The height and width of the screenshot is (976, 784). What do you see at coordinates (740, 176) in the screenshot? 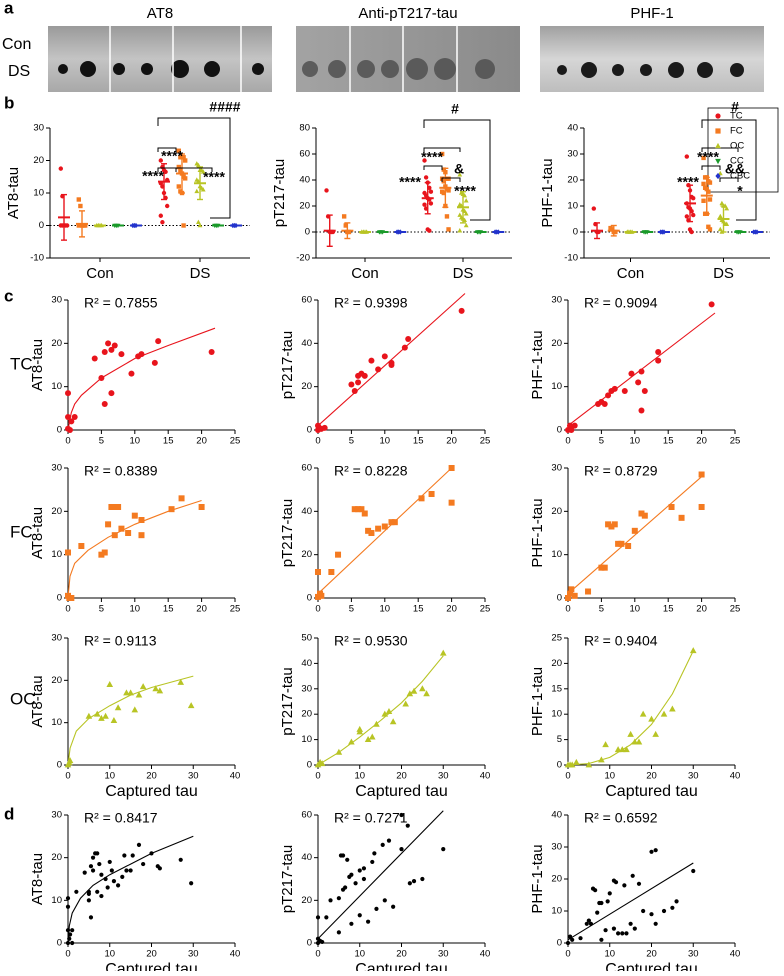
I see `legend-label: CBC` at bounding box center [740, 176].